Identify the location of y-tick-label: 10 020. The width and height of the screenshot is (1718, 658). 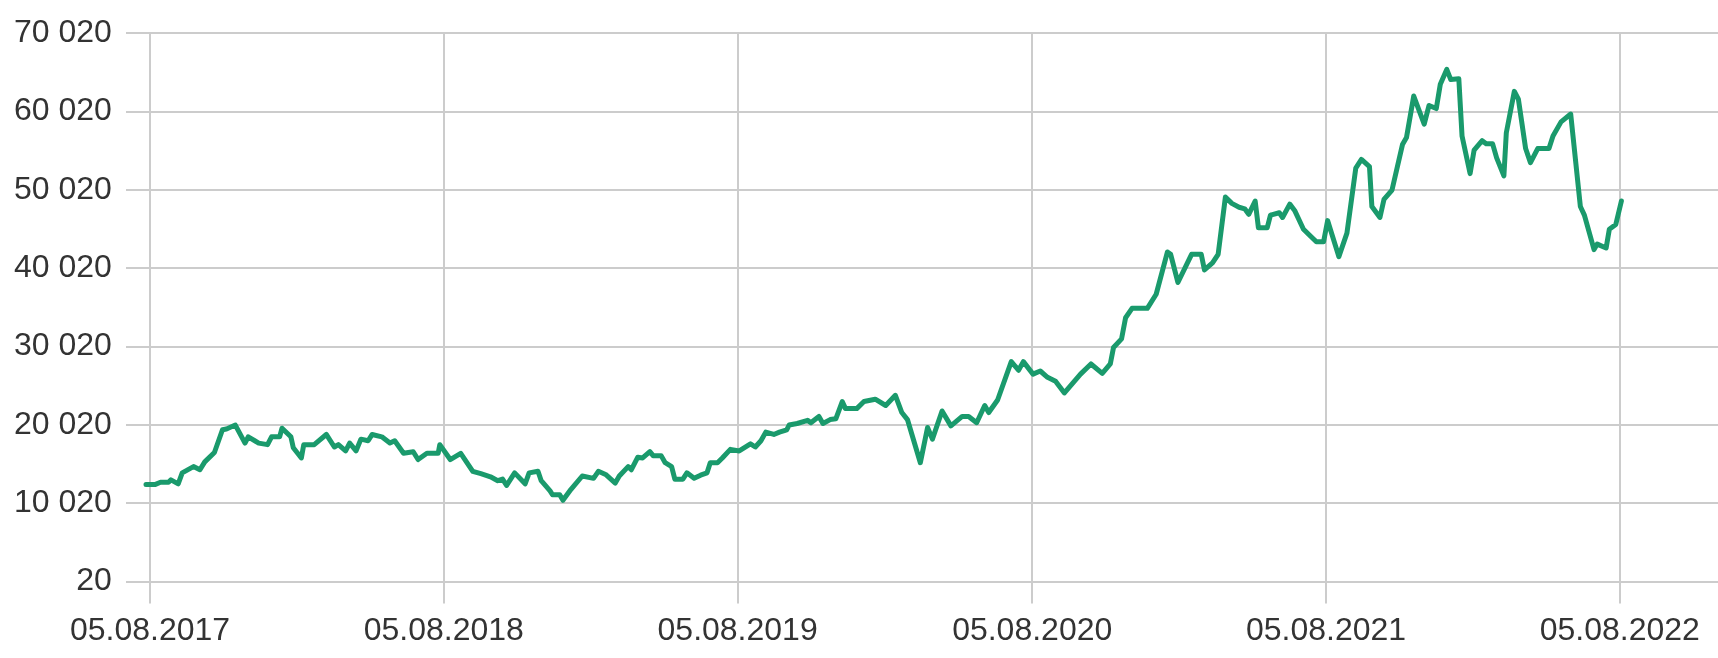
(63, 501).